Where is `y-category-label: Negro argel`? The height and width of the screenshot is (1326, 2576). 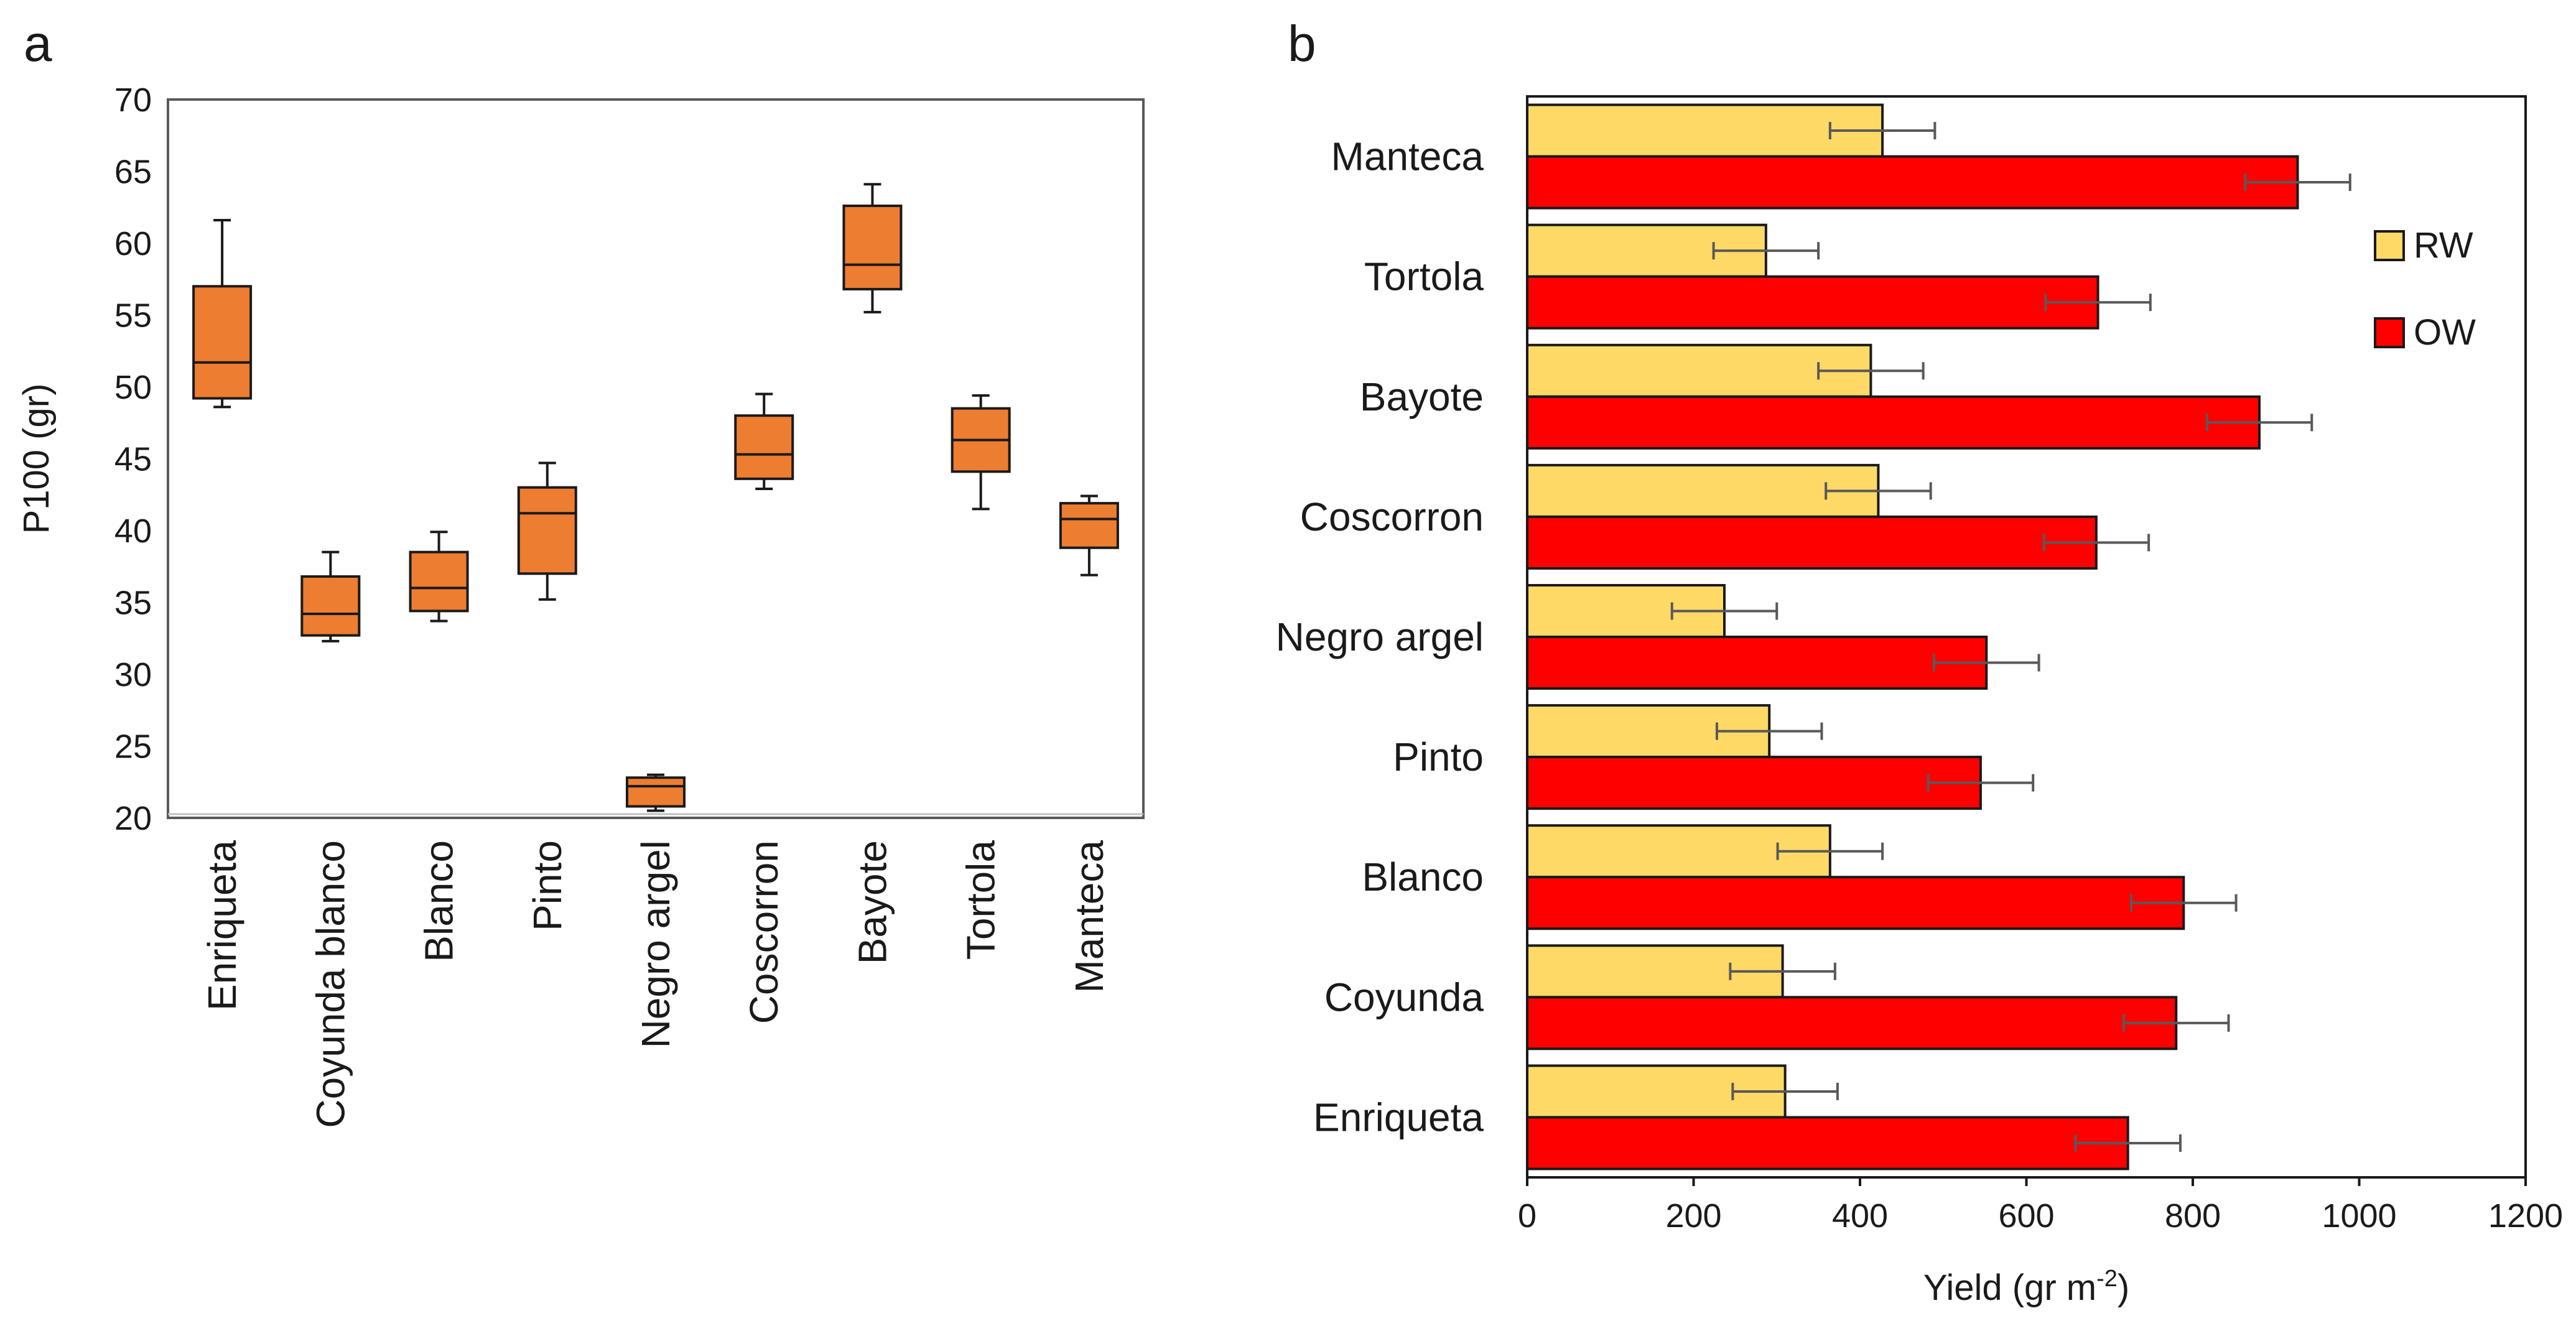
y-category-label: Negro argel is located at coordinates (1380, 636).